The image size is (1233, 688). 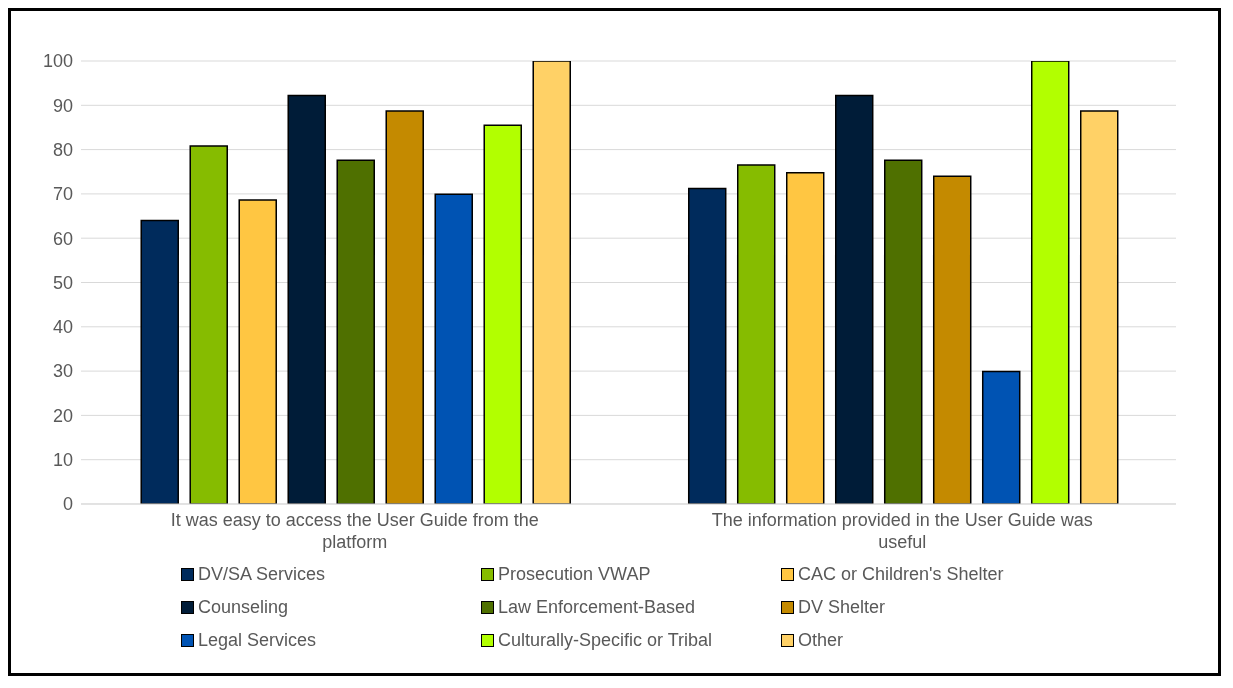 I want to click on legend-label: Other, so click(x=821, y=640).